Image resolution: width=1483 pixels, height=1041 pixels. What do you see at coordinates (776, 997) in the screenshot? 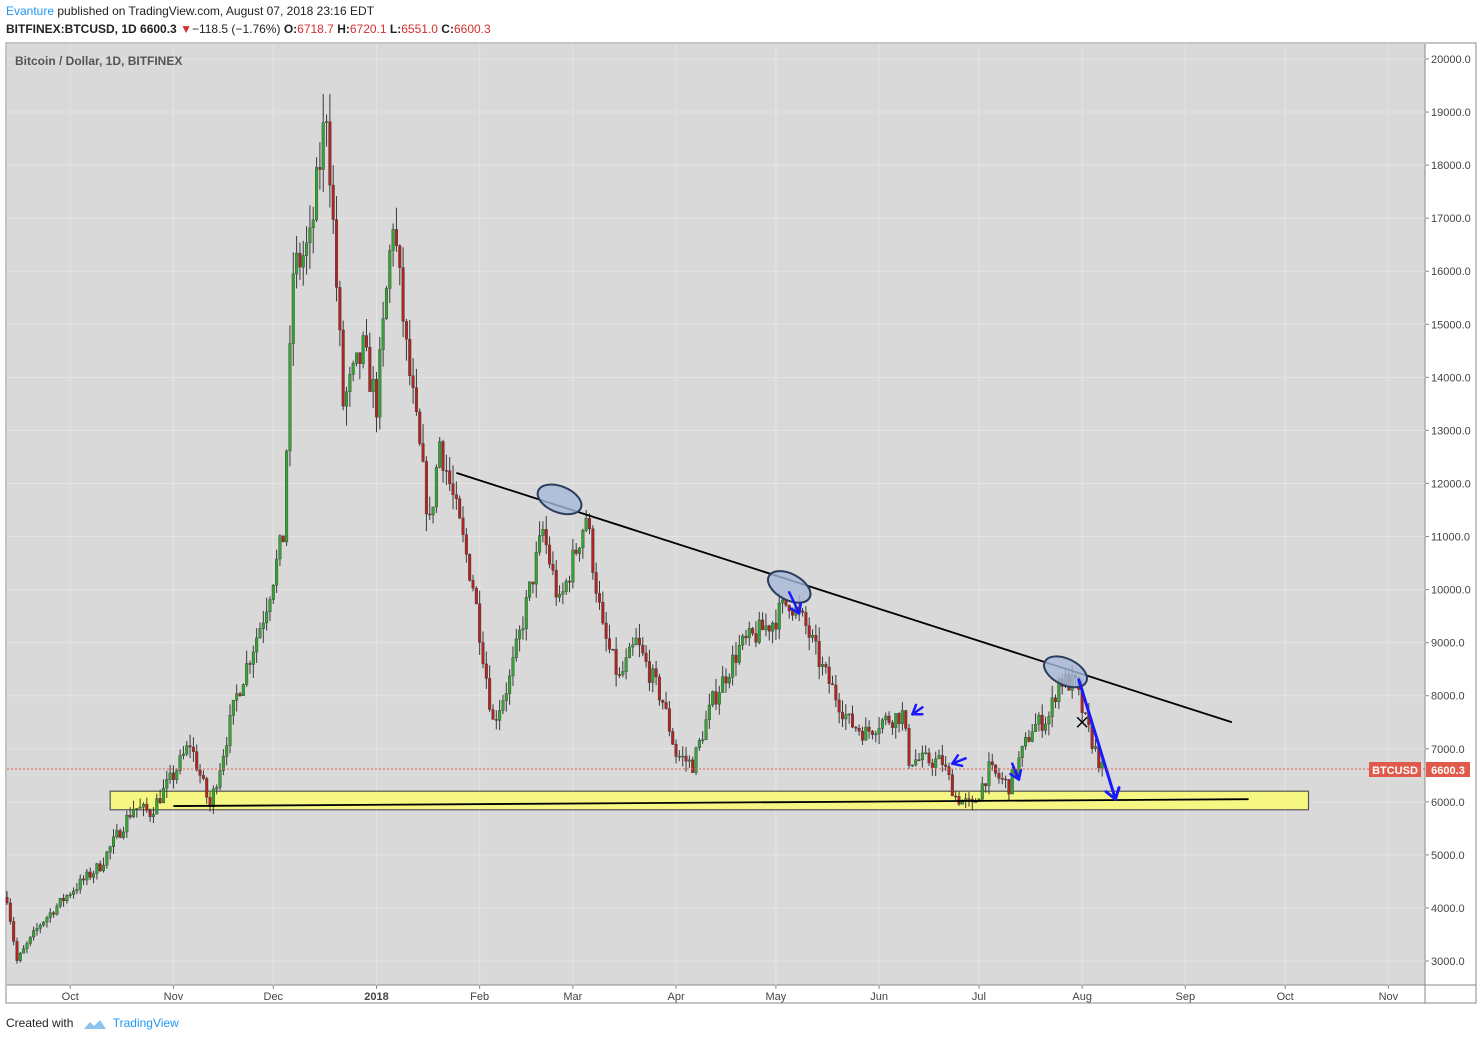
I see `x-tick-label: May` at bounding box center [776, 997].